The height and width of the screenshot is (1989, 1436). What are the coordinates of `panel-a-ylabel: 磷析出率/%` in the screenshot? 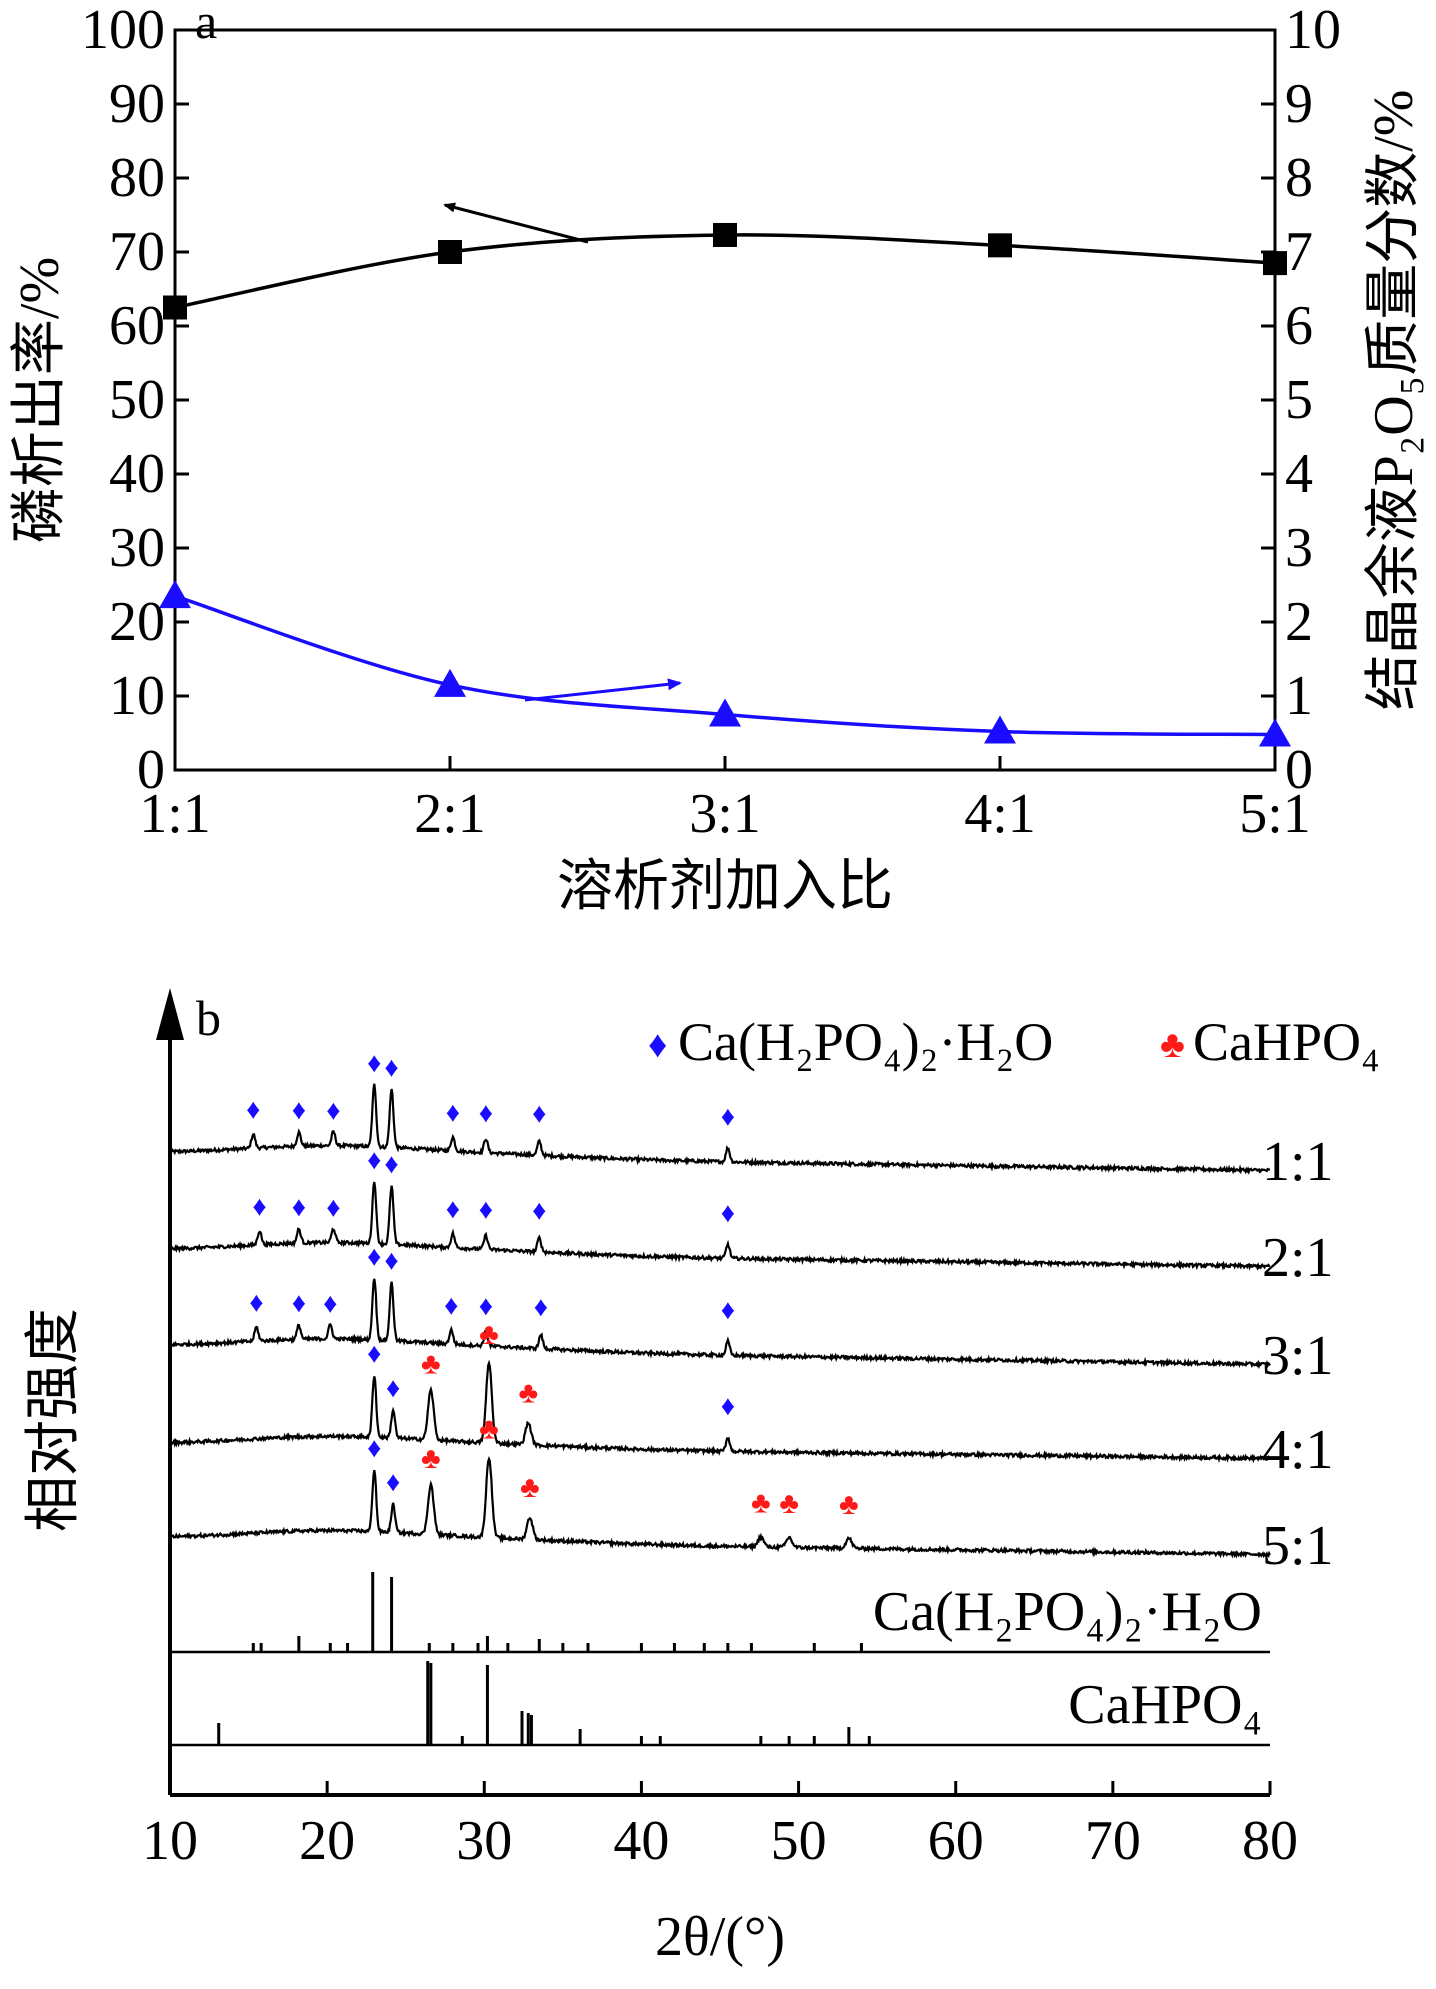 It's located at (40, 400).